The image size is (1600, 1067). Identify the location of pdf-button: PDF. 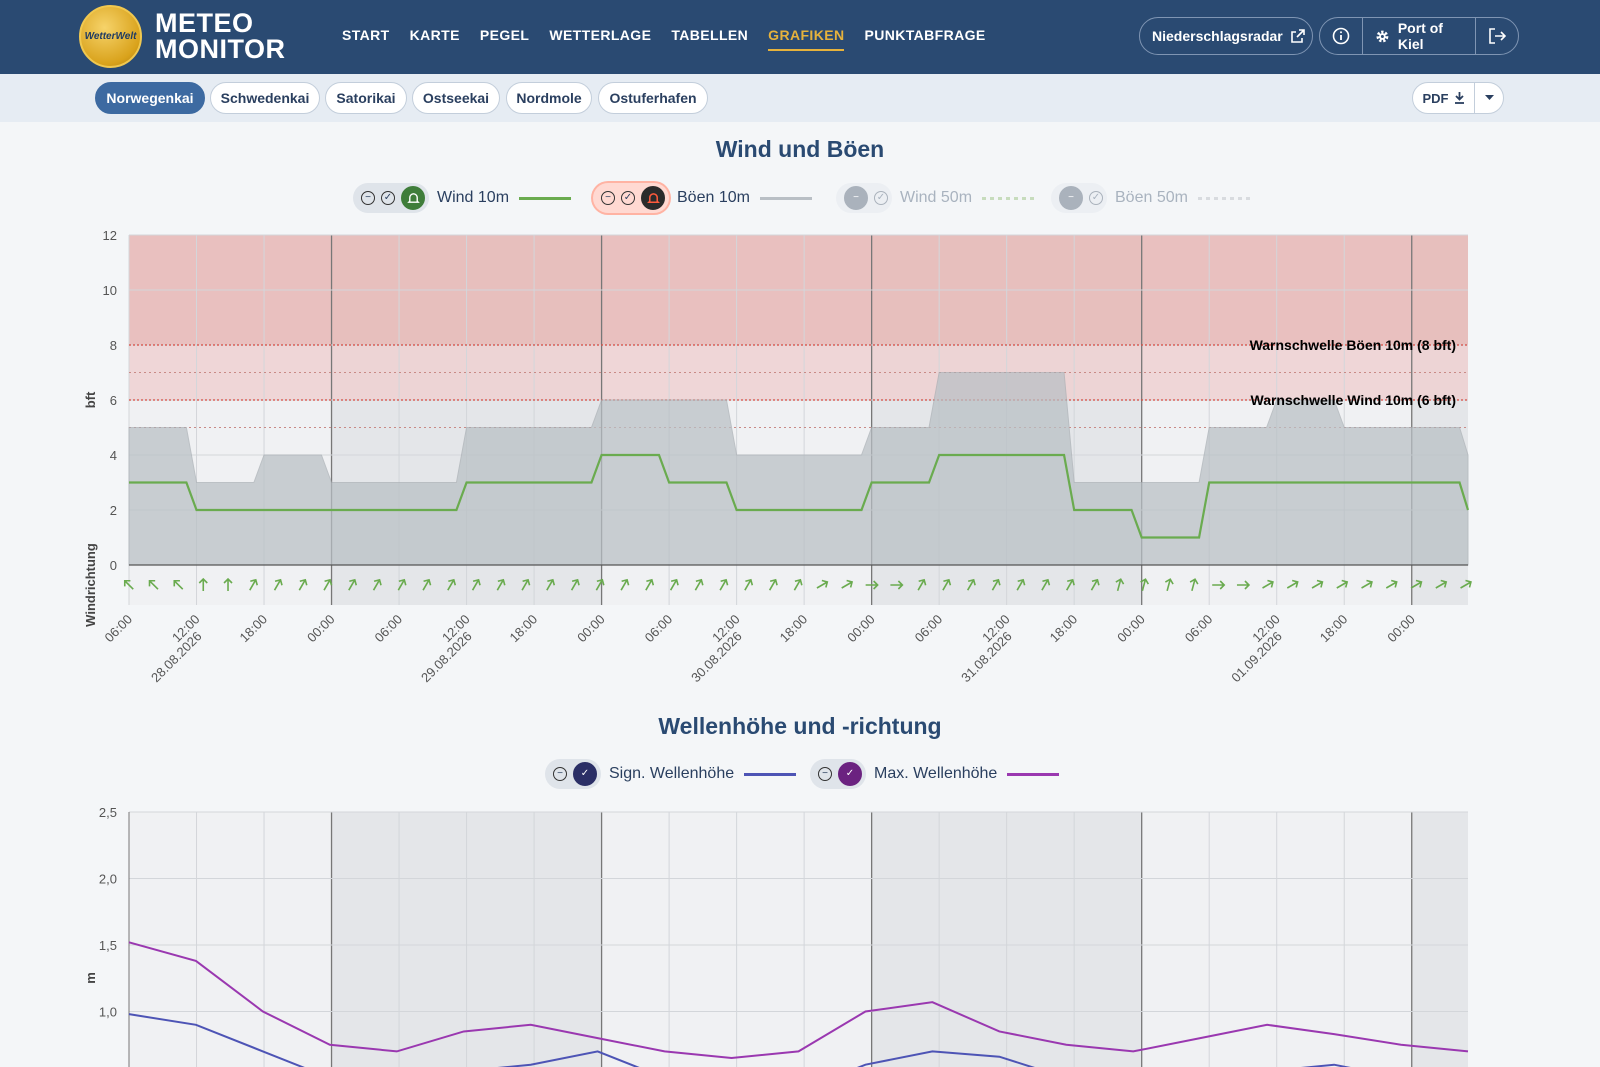
(1444, 98).